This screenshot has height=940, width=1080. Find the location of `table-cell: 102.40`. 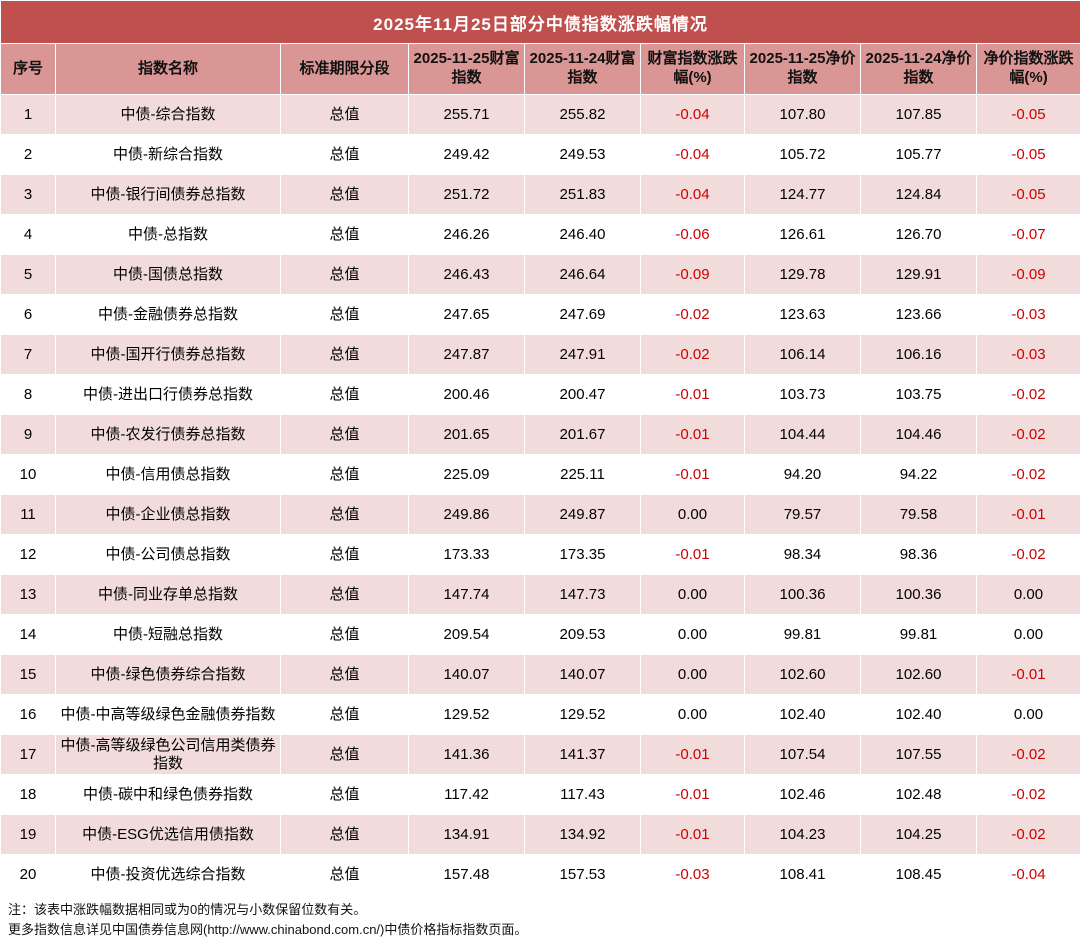

table-cell: 102.40 is located at coordinates (803, 715).